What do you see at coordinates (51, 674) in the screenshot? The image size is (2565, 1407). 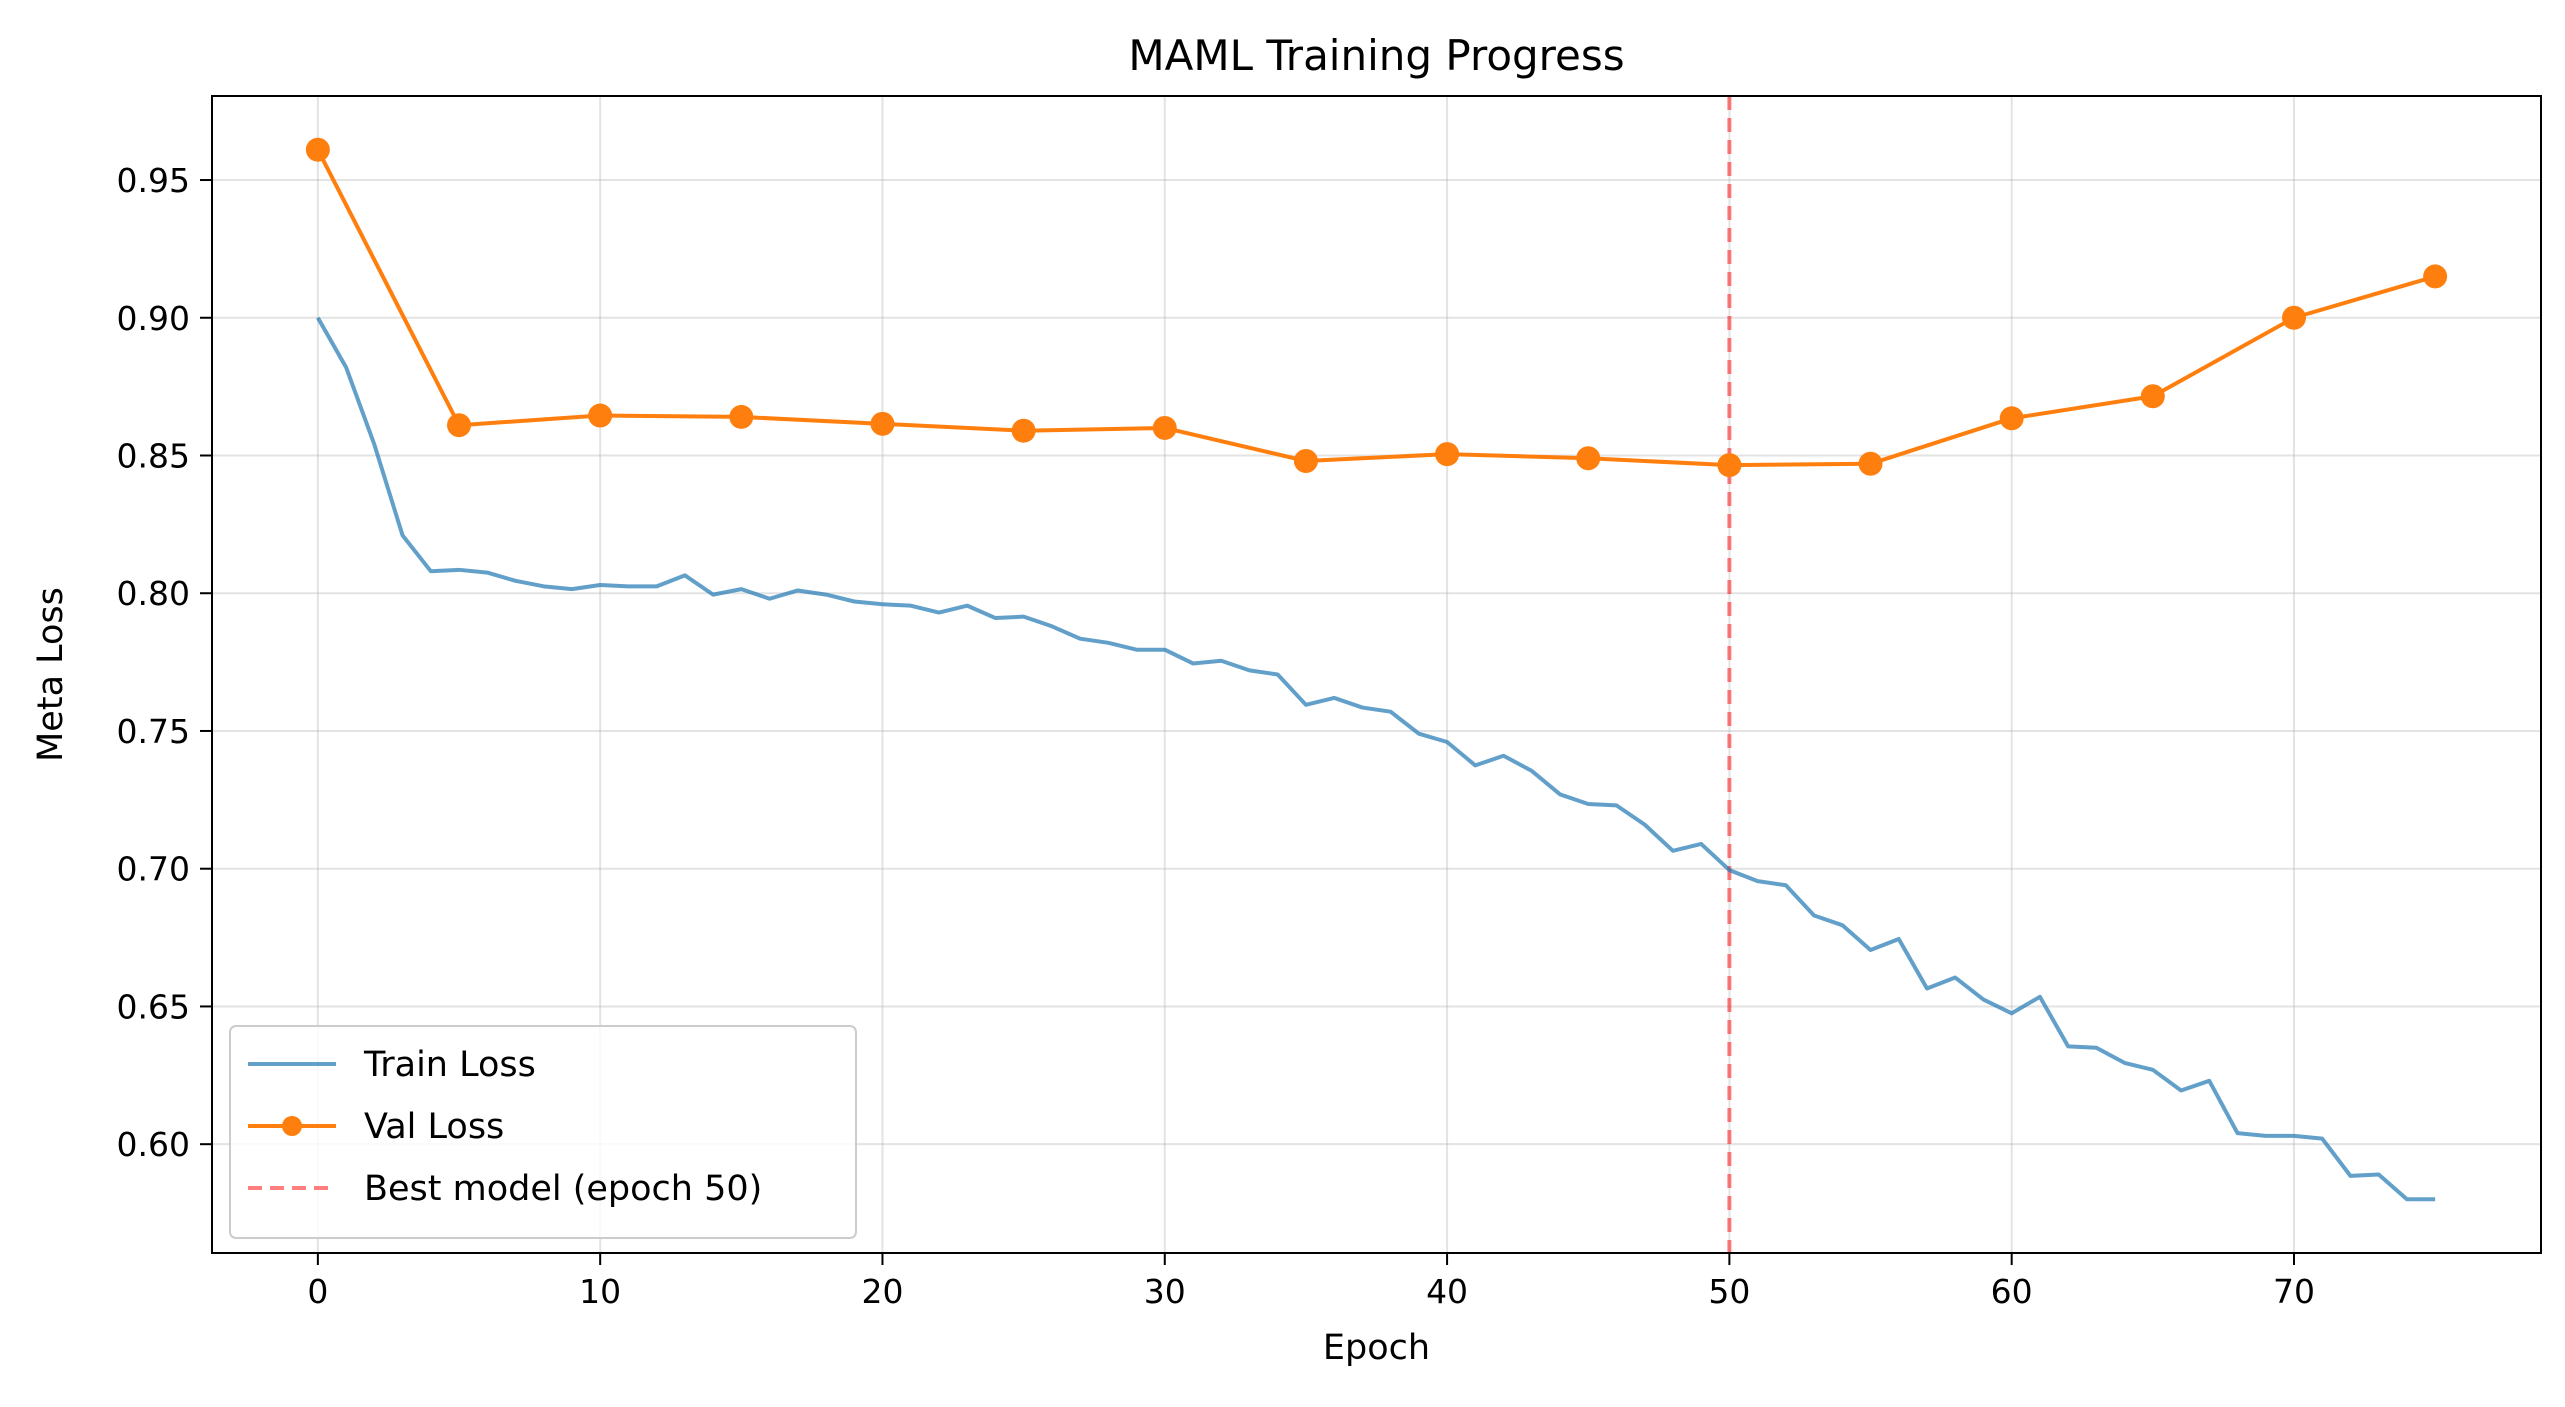 I see `y-axis-label: Meta Loss` at bounding box center [51, 674].